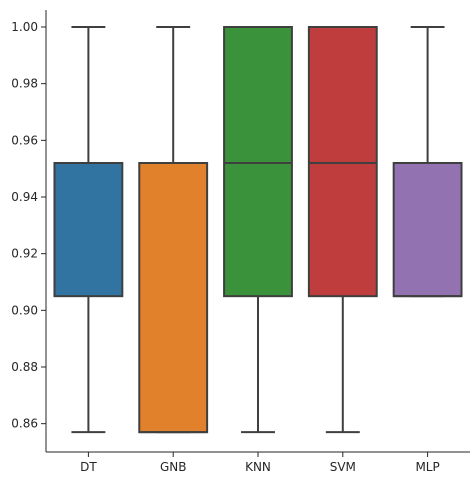  What do you see at coordinates (427, 467) in the screenshot?
I see `x-tick-label: MLP` at bounding box center [427, 467].